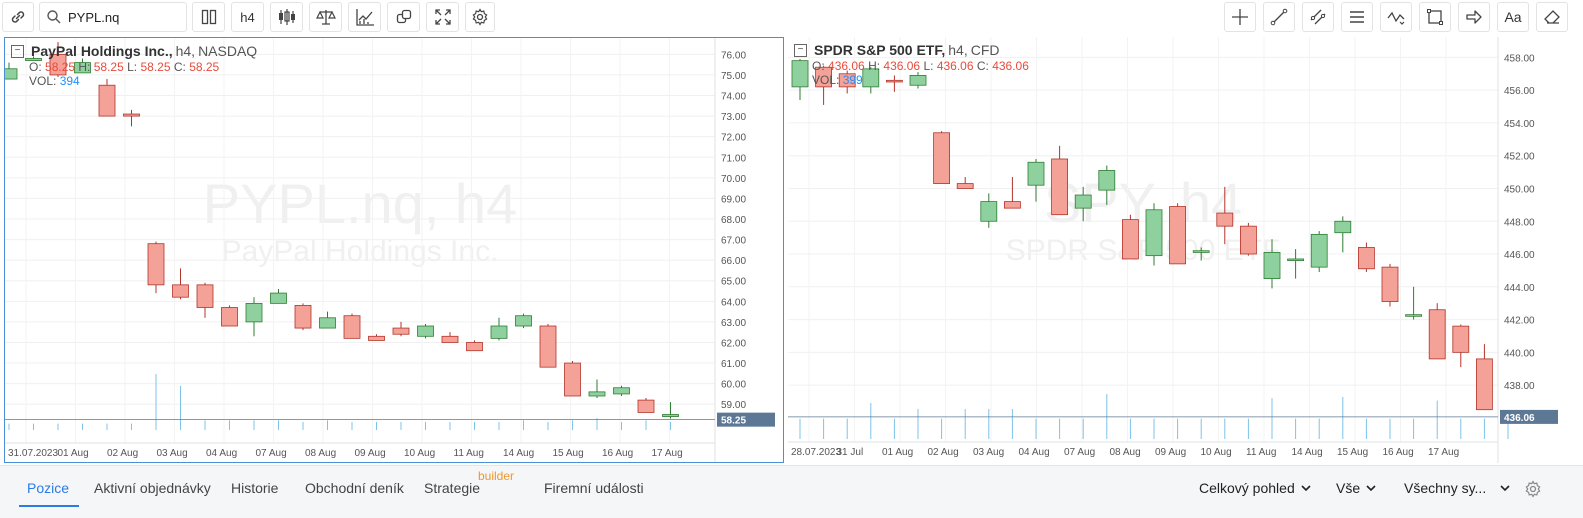 Image resolution: width=1583 pixels, height=518 pixels. Describe the element at coordinates (1519, 91) in the screenshot. I see `price-tick-label: 456.00` at that location.